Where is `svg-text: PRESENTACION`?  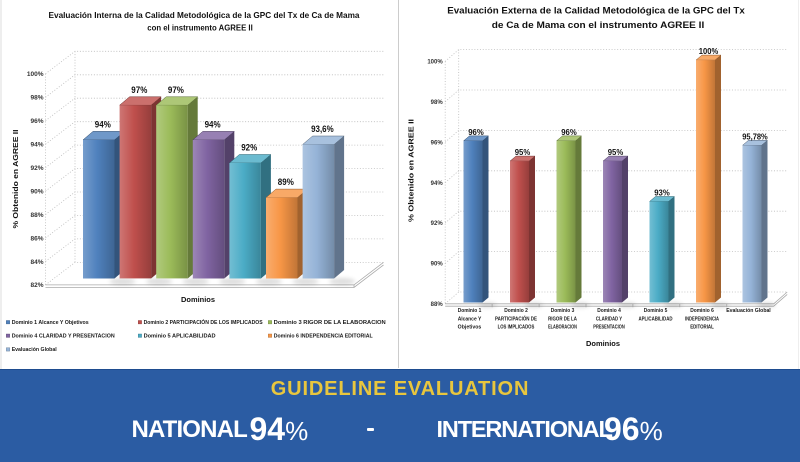
svg-text: PRESENTACION is located at coordinates (609, 327).